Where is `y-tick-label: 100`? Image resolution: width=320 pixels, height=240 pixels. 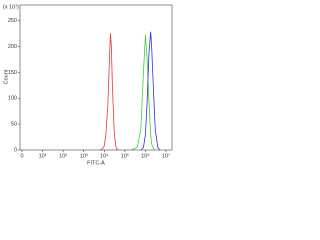
y-tick-label: 100 is located at coordinates (12, 99).